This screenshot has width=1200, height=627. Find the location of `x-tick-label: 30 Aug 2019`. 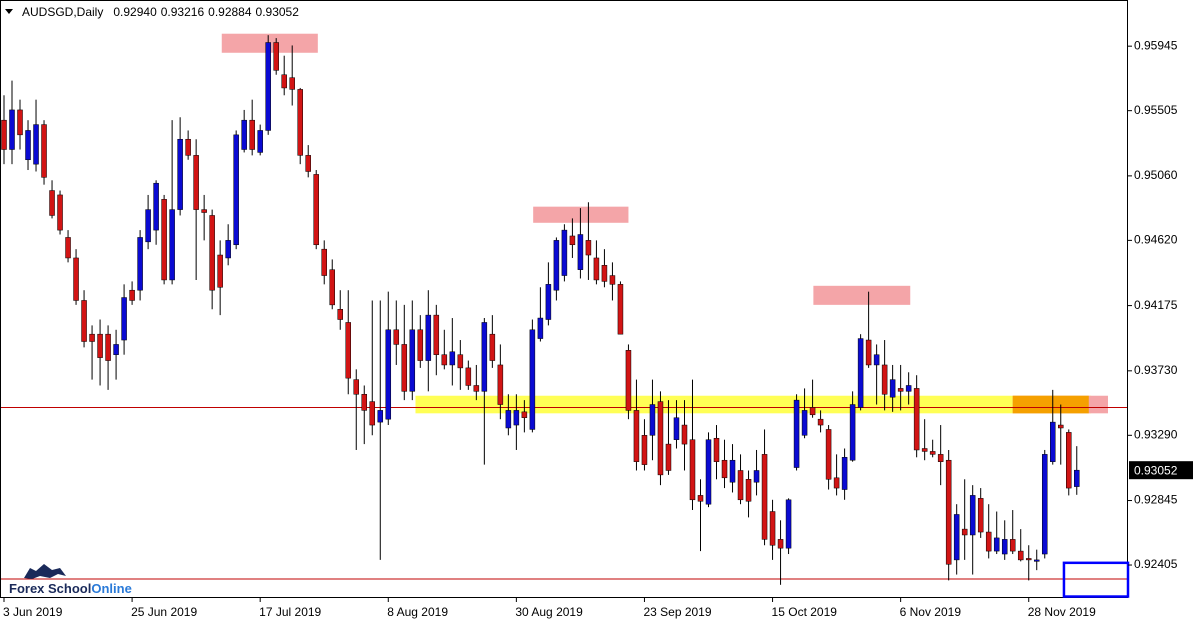

x-tick-label: 30 Aug 2019 is located at coordinates (549, 612).